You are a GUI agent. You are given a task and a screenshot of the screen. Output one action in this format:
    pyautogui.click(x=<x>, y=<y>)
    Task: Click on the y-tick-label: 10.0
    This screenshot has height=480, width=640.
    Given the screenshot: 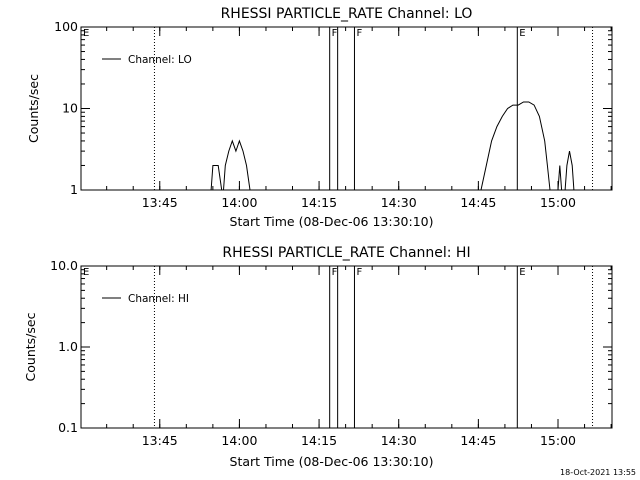 What is the action you would take?
    pyautogui.click(x=64, y=265)
    